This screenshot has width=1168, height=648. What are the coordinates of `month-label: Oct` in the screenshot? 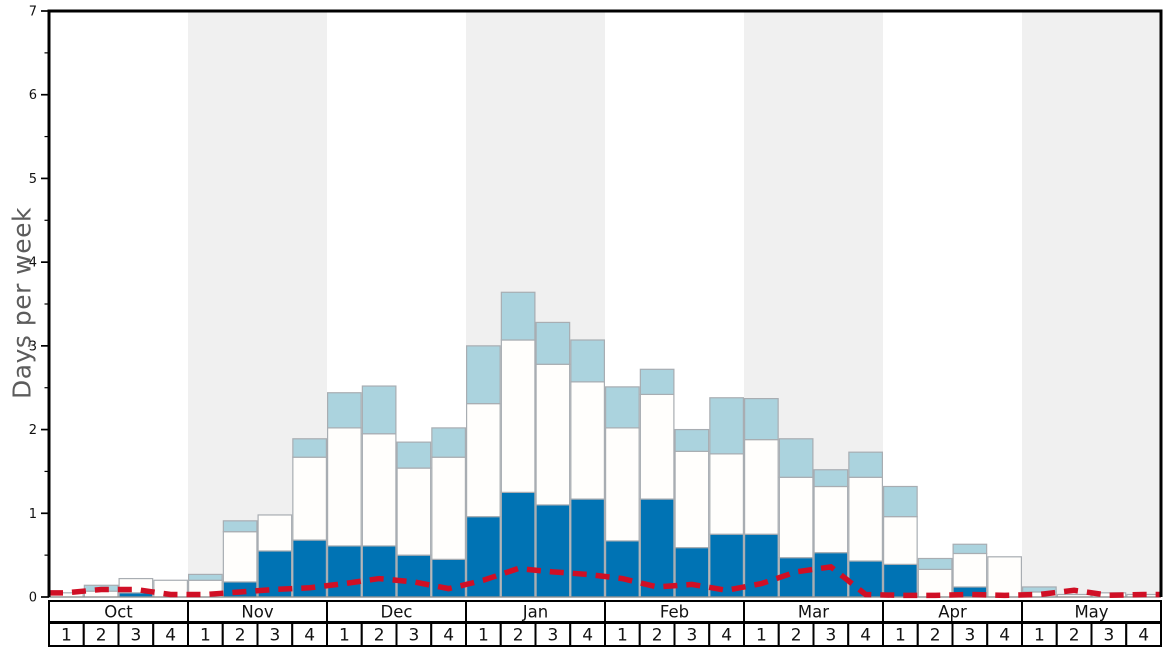 It's located at (118, 612).